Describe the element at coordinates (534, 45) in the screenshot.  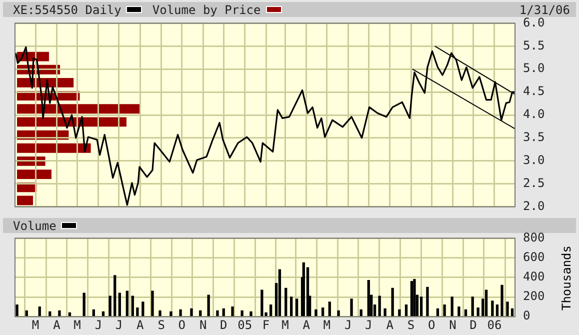
I see `y-tick-label: 5.5` at that location.